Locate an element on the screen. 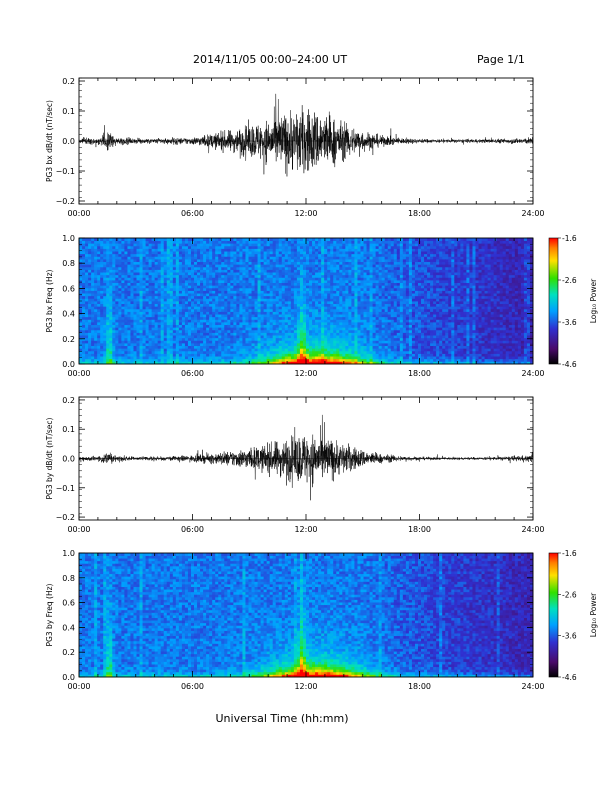  y-axis-title: PG3 by Freq (Hz) is located at coordinates (49, 614).